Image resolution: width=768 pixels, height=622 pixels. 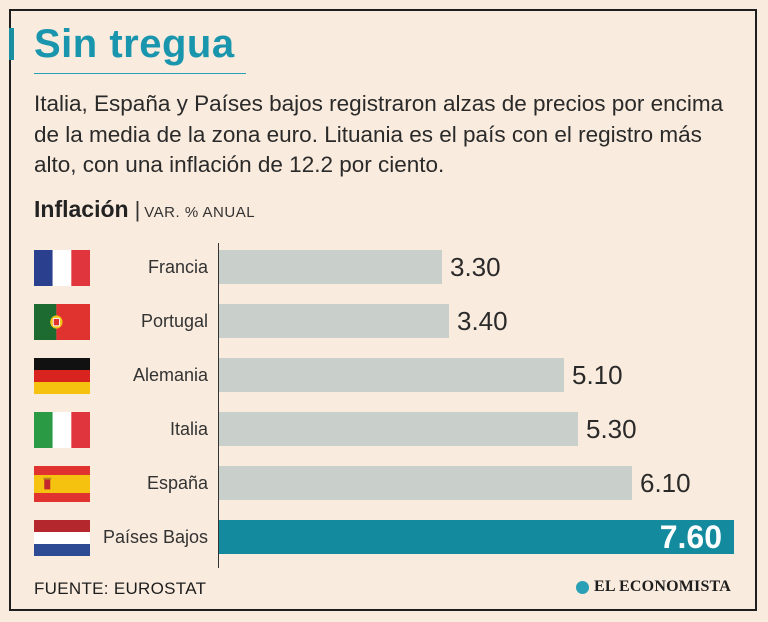 I want to click on category-label: España, so click(x=177, y=483).